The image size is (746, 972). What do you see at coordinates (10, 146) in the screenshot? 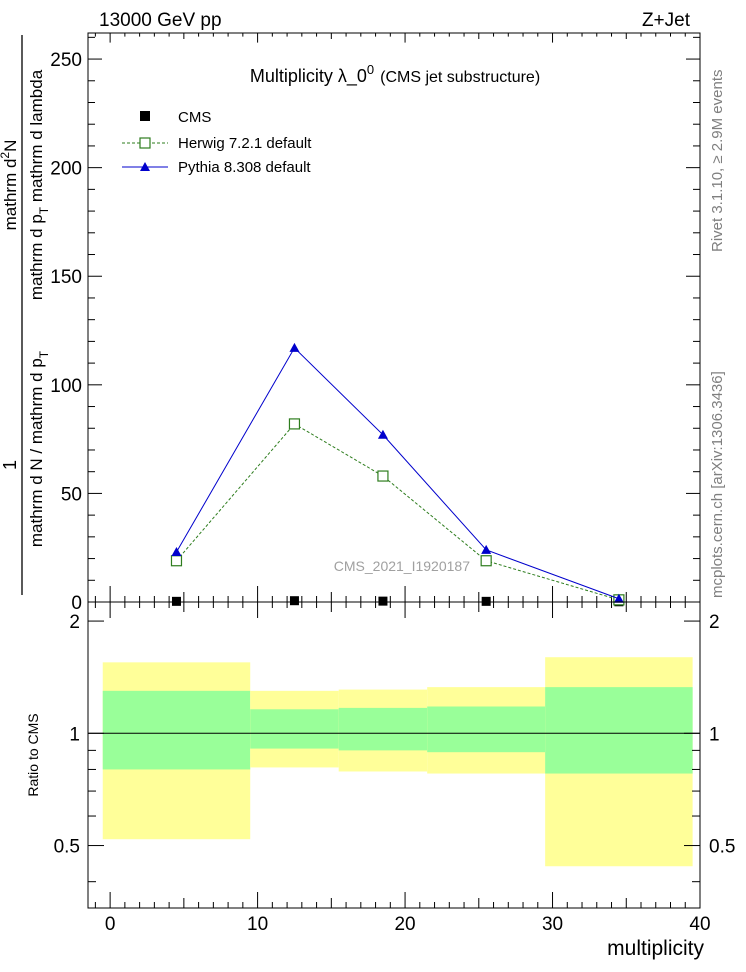
I see `y-label-numerator-right-rest: N` at bounding box center [10, 146].